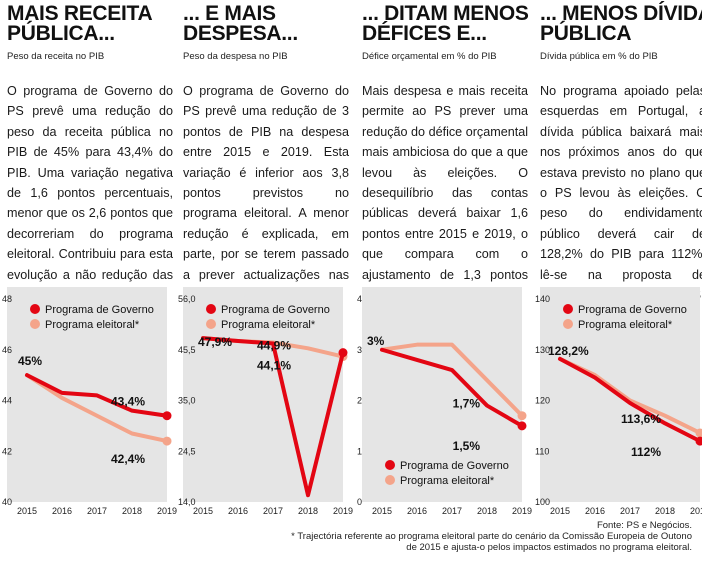 The width and height of the screenshot is (702, 561). I want to click on y-tick-label: 1, so click(359, 451).